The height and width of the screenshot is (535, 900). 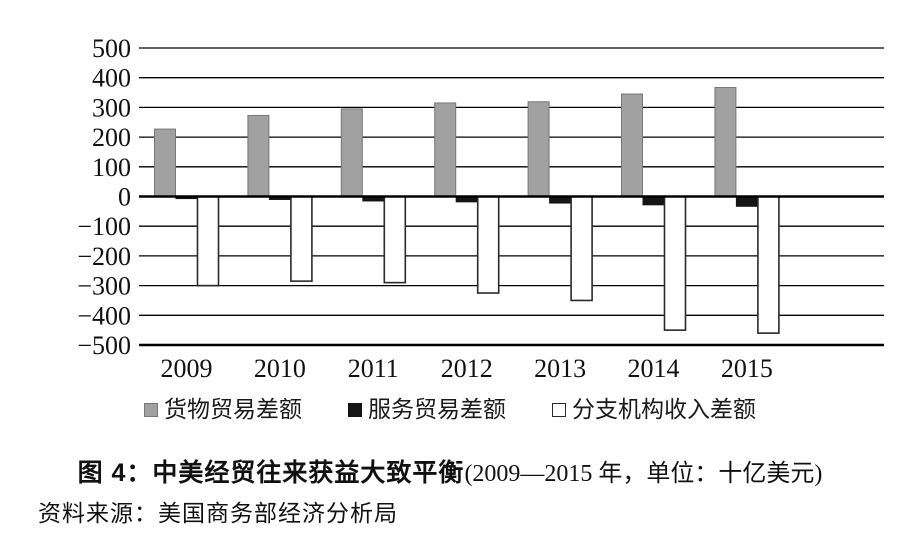 What do you see at coordinates (301, 238) in the screenshot?
I see `bar-branch-income-2010` at bounding box center [301, 238].